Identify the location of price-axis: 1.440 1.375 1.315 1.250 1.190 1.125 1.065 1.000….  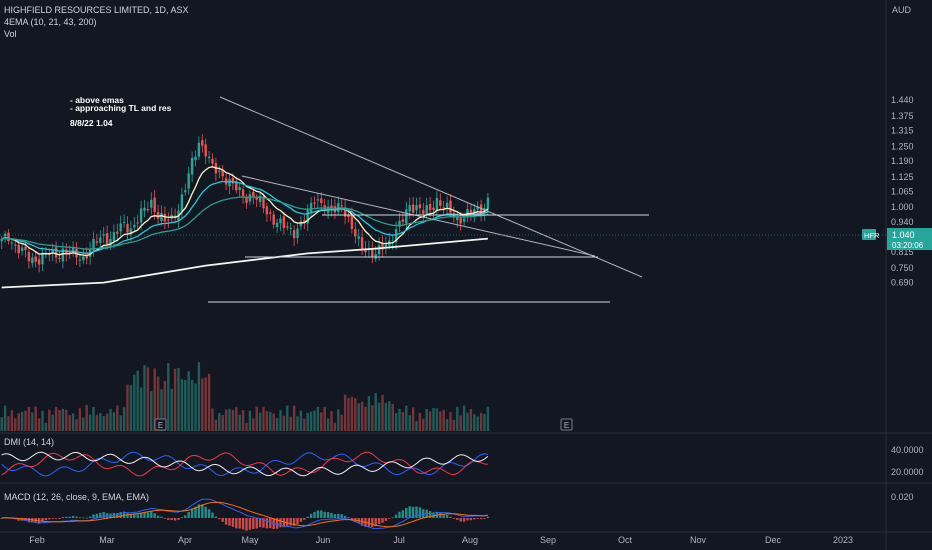
(902, 191).